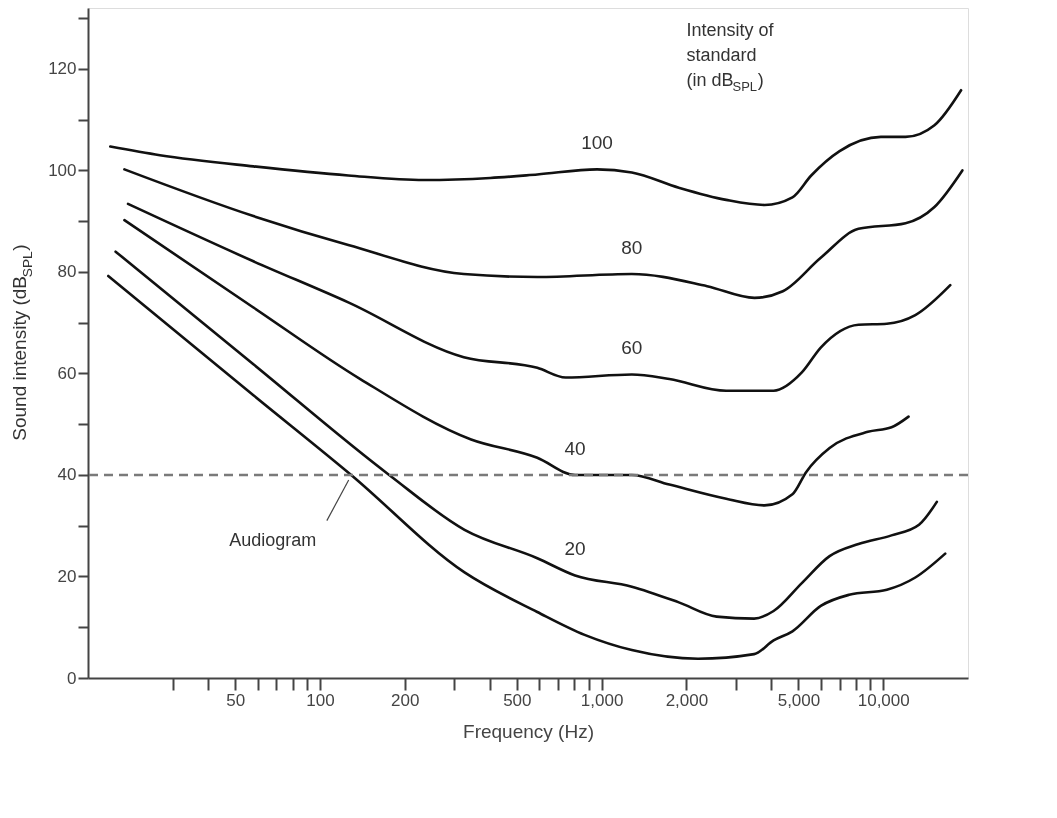 The height and width of the screenshot is (818, 1057). I want to click on y-tick-label: 60, so click(67, 373).